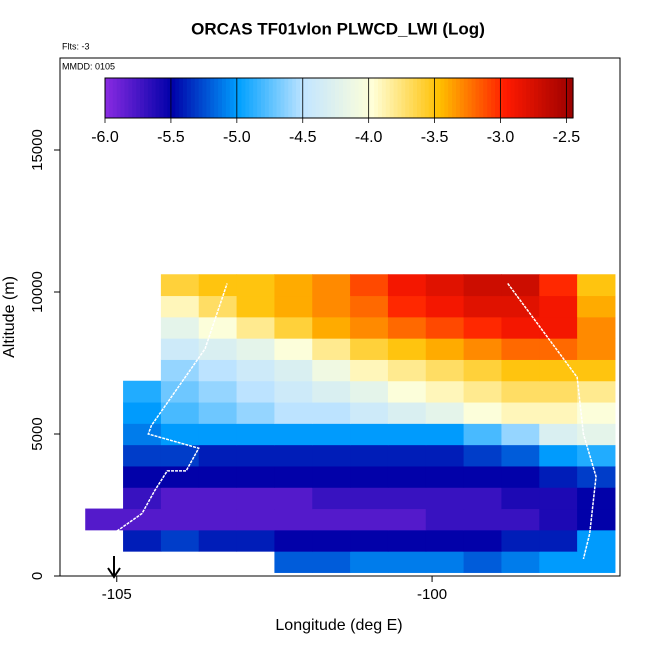  Describe the element at coordinates (37, 150) in the screenshot. I see `y-tick-label: 15000` at that location.